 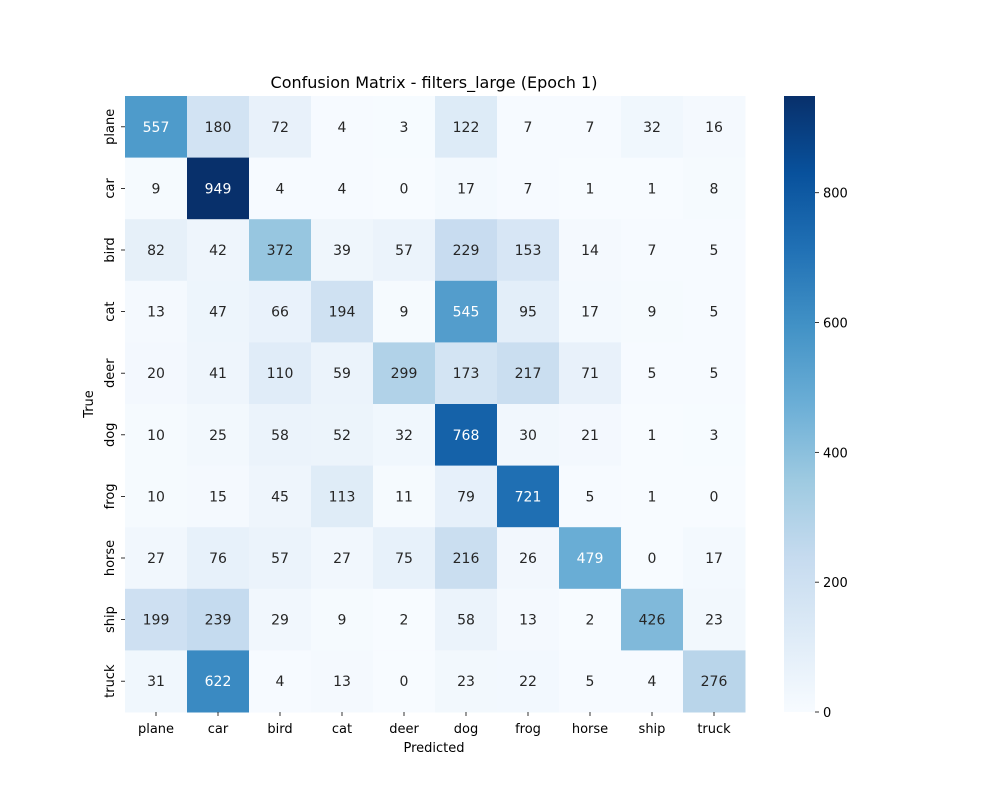 What do you see at coordinates (799, 404) in the screenshot?
I see `colorbar` at bounding box center [799, 404].